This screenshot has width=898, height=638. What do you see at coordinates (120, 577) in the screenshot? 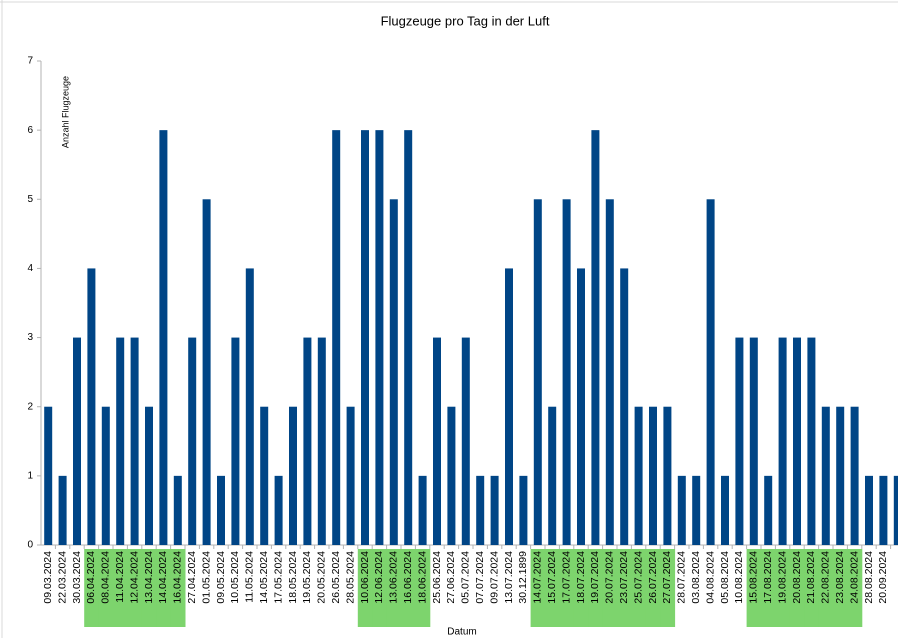
I see `x-tick-label: 11.04.2024` at bounding box center [120, 577].